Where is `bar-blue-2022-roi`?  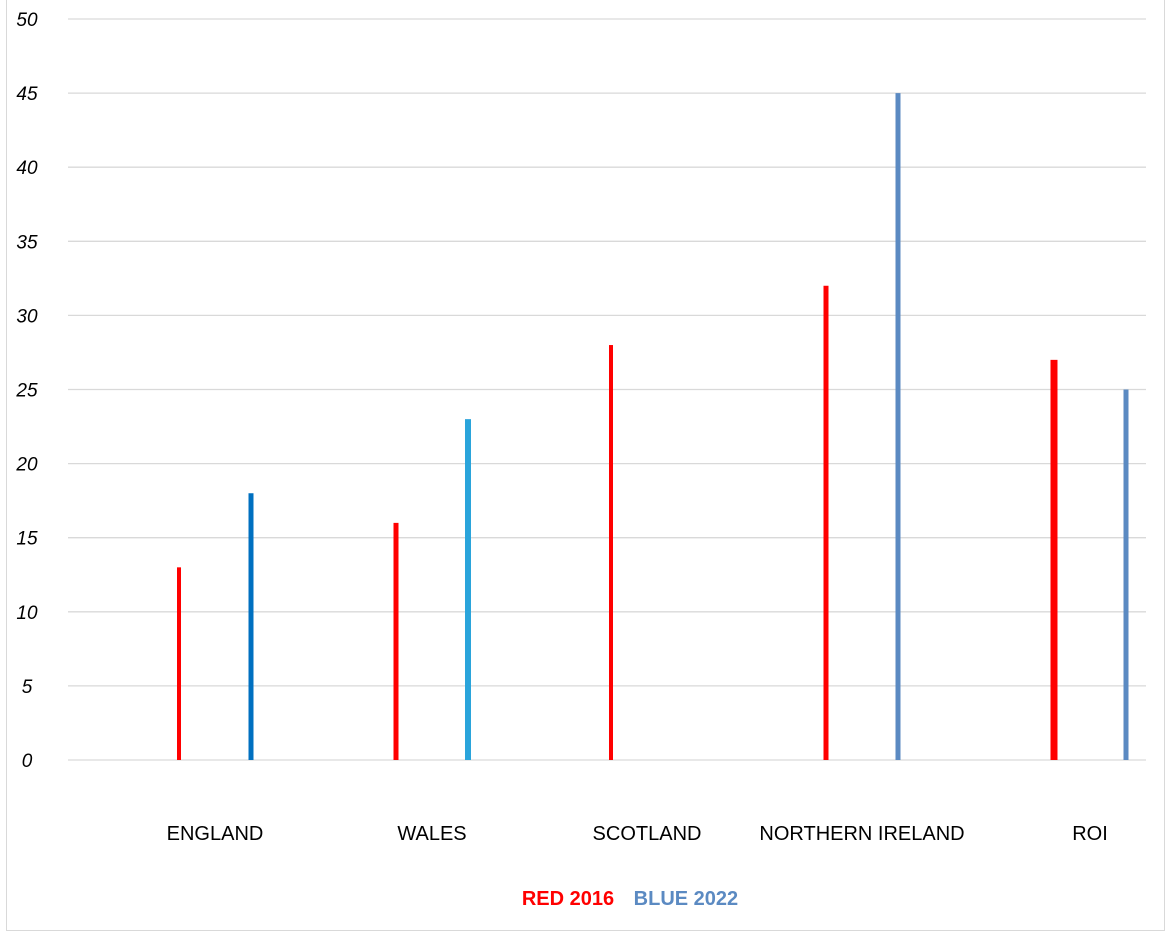 bar-blue-2022-roi is located at coordinates (1126, 574).